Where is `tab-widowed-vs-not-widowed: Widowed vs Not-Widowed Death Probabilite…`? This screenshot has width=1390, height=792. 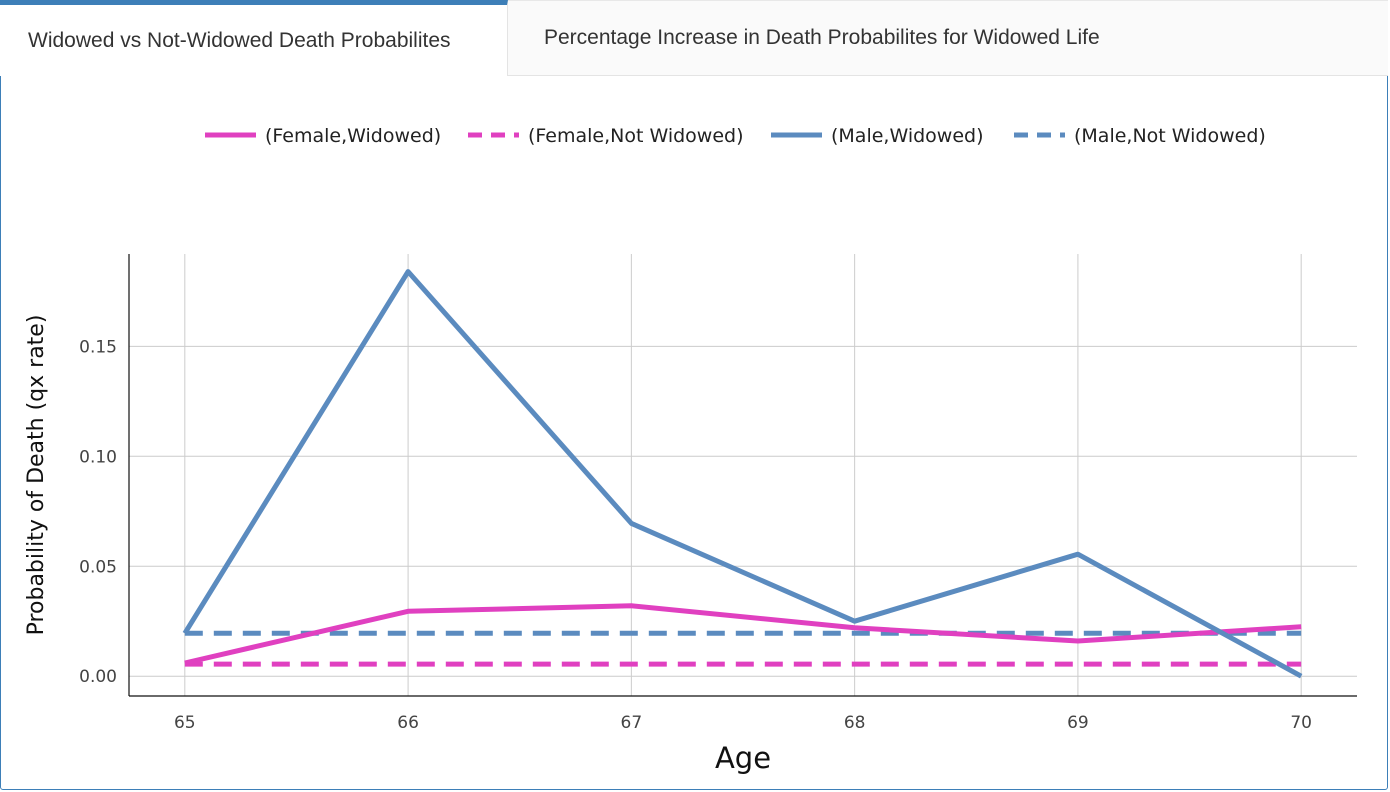 tab-widowed-vs-not-widowed: Widowed vs Not-Widowed Death Probabilite… is located at coordinates (254, 38).